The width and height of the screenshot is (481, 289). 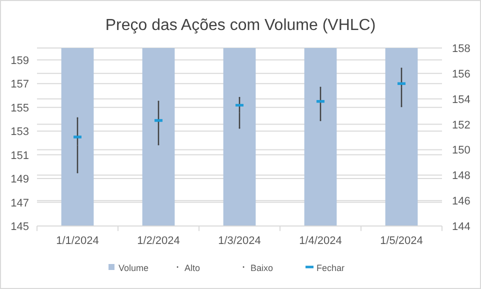 I want to click on y-tick-label: 151, so click(x=19, y=156).